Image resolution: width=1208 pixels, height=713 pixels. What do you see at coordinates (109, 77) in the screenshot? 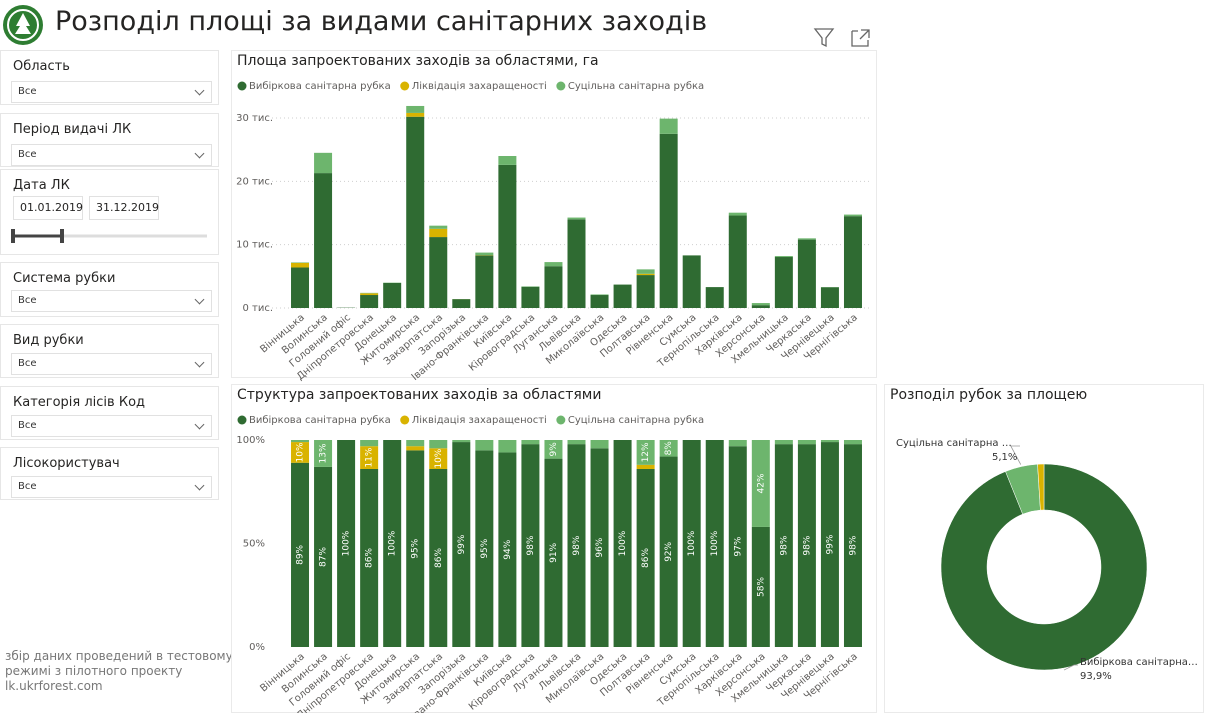
I see `filter-panel: Область Все` at bounding box center [109, 77].